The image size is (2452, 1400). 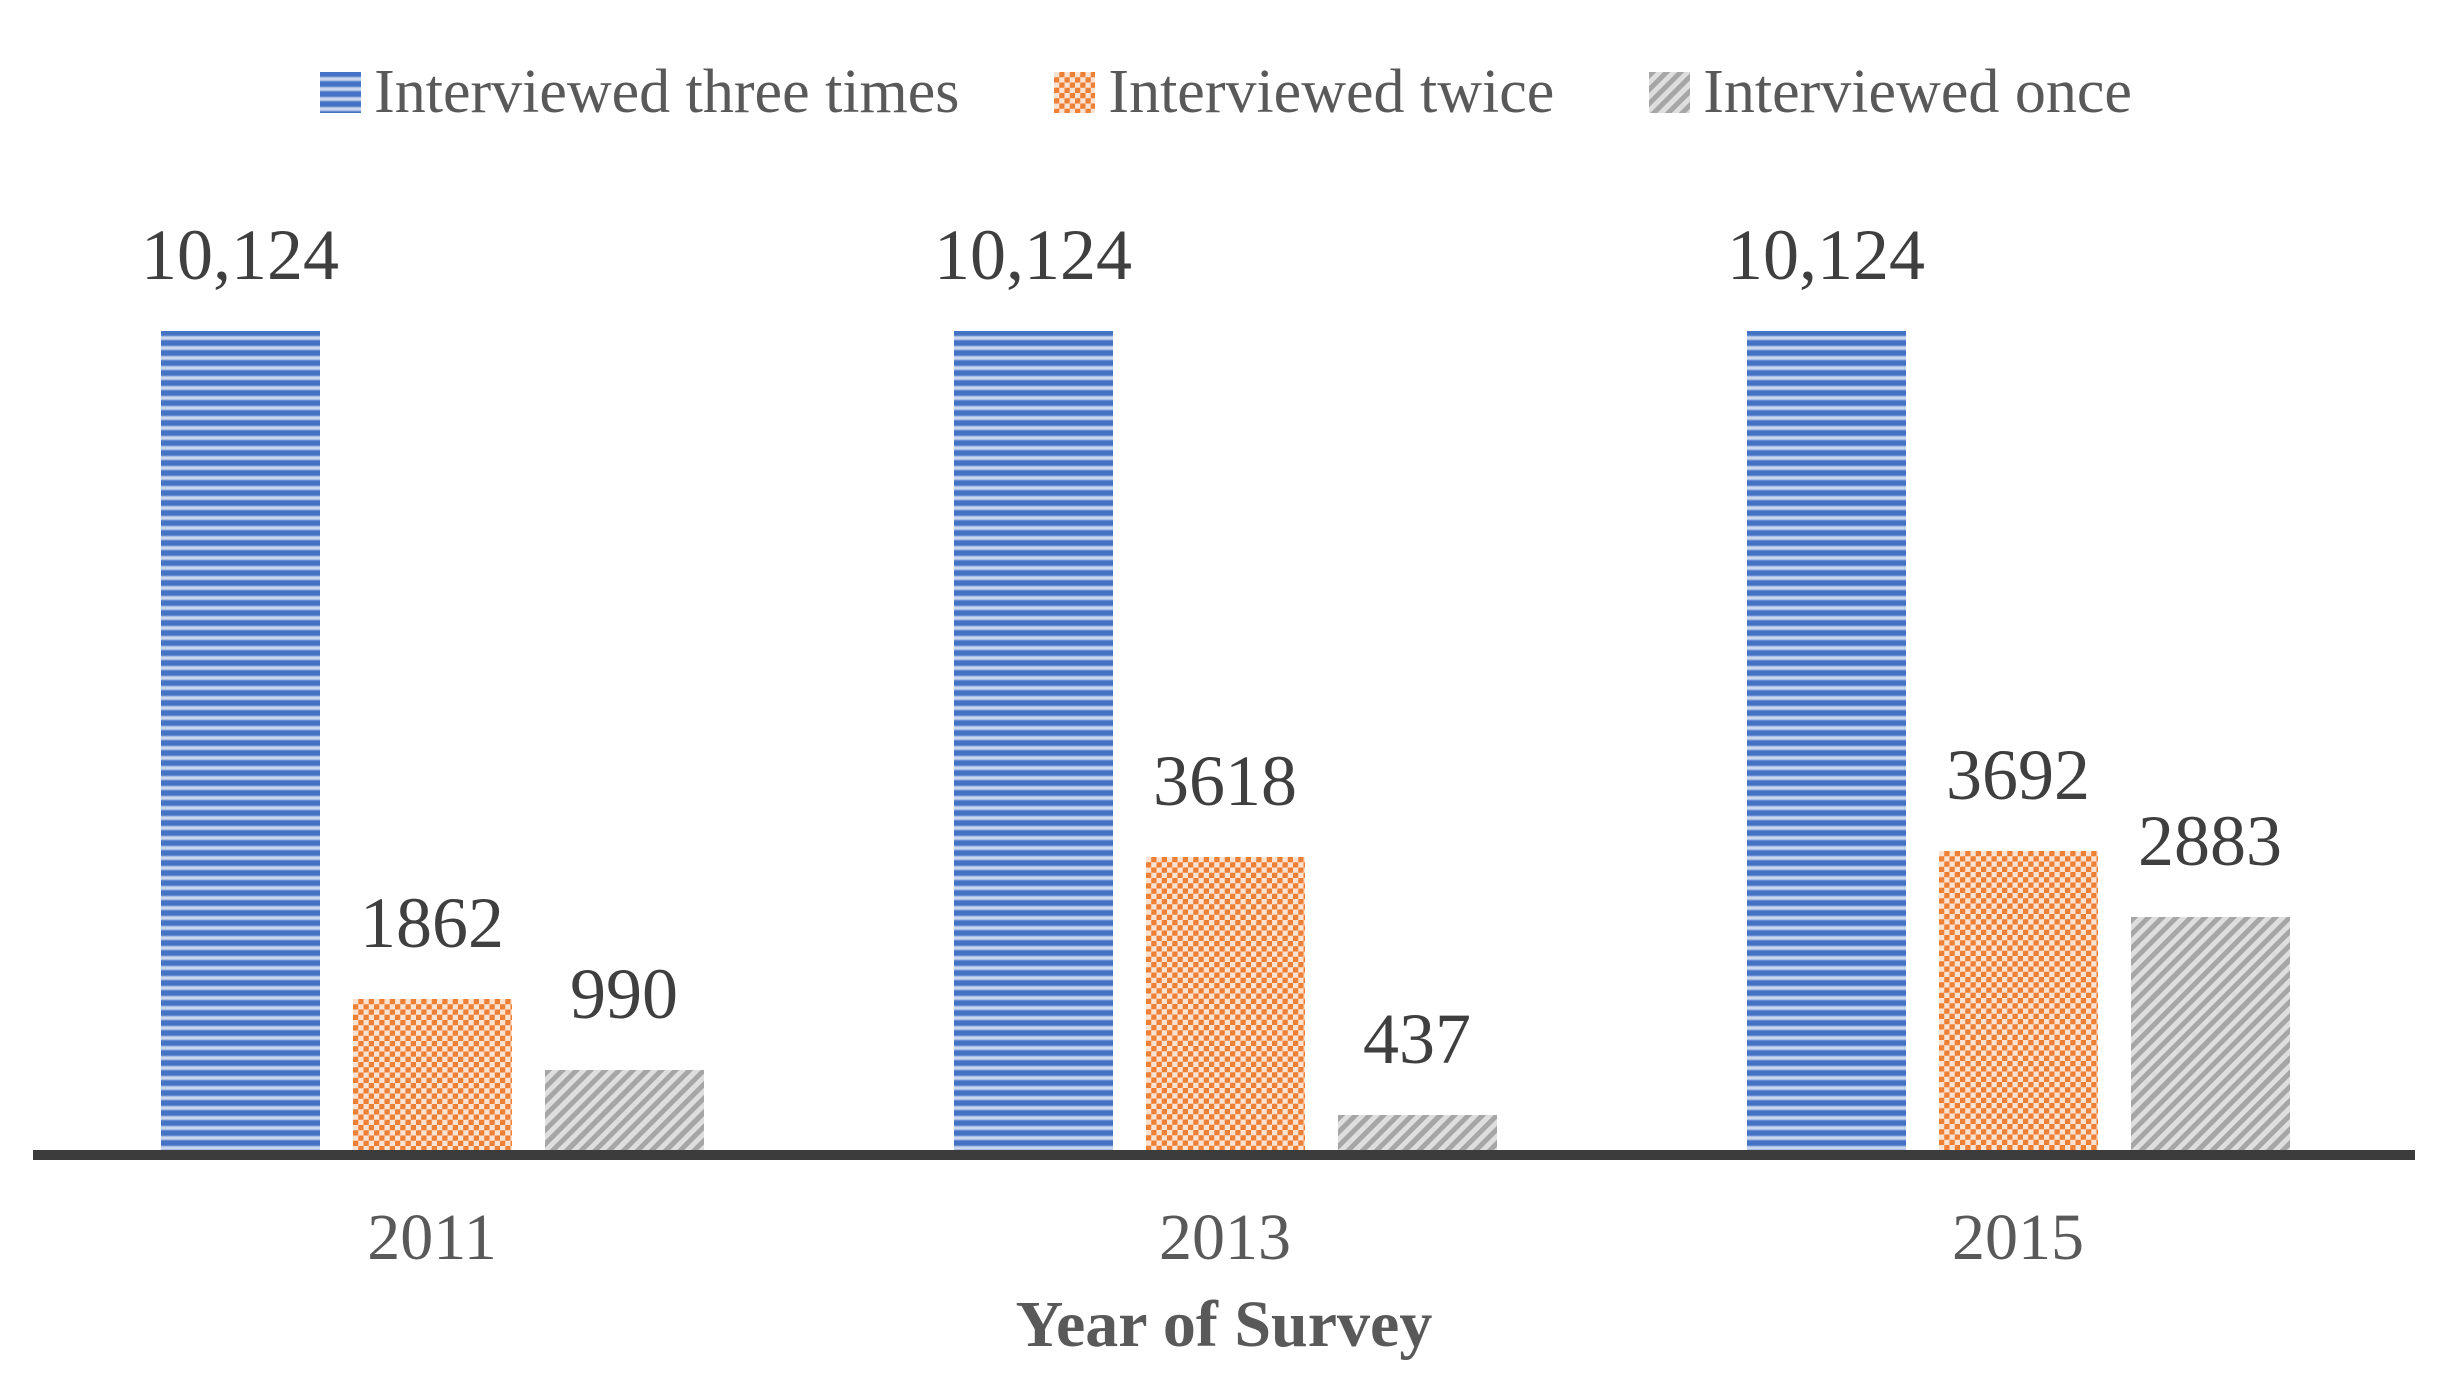 What do you see at coordinates (1826, 255) in the screenshot?
I see `bar-value-label-2015-interviewed-three-times: 10,124` at bounding box center [1826, 255].